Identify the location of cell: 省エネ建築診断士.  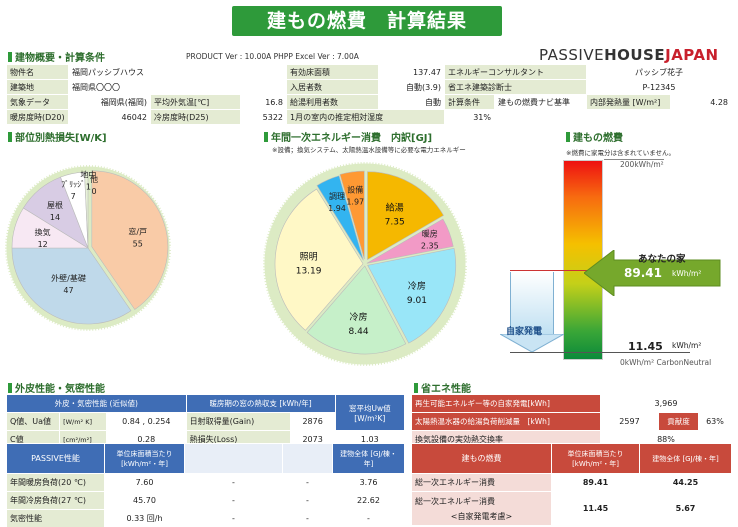
(515, 87).